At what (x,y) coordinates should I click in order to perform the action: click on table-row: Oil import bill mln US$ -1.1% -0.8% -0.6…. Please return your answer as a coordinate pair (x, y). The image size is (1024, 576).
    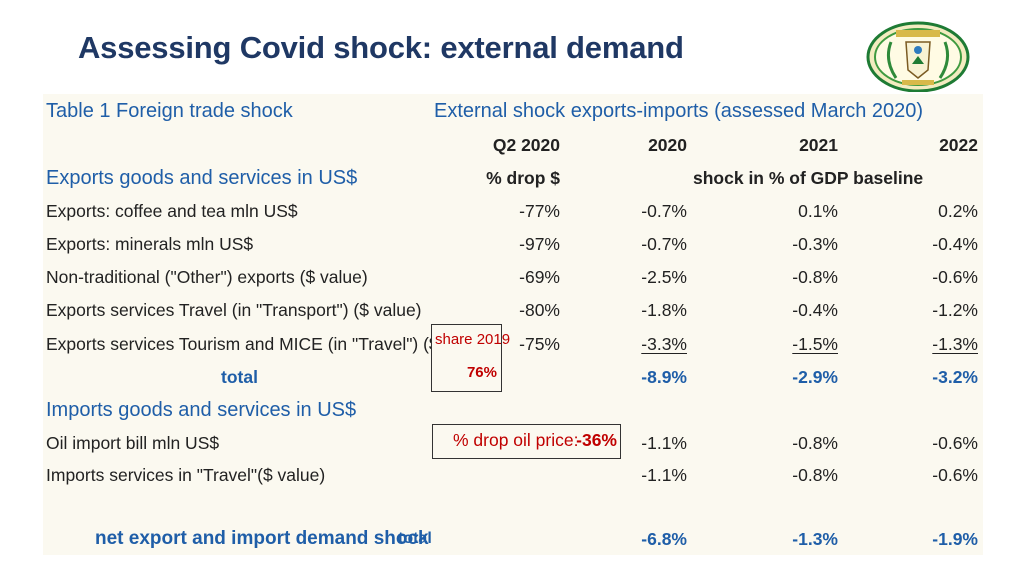
    Looking at the image, I should click on (512, 443).